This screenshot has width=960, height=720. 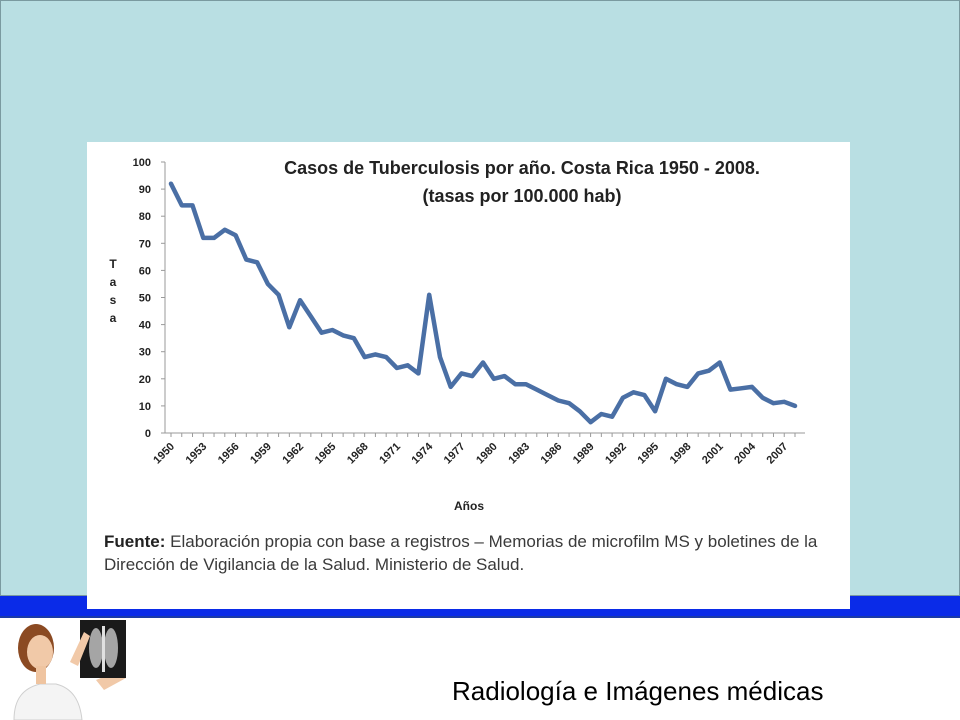 I want to click on x-tick-label: 1968, so click(x=358, y=454).